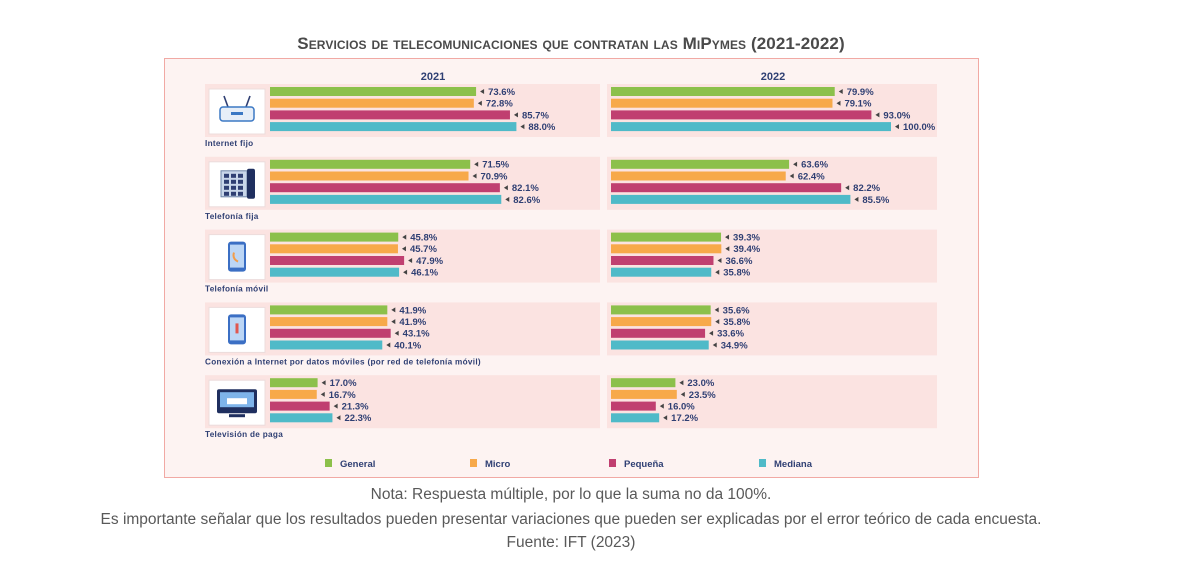 The height and width of the screenshot is (570, 1182). Describe the element at coordinates (814, 165) in the screenshot. I see `data-label-1-2022-General: 63.6%` at that location.